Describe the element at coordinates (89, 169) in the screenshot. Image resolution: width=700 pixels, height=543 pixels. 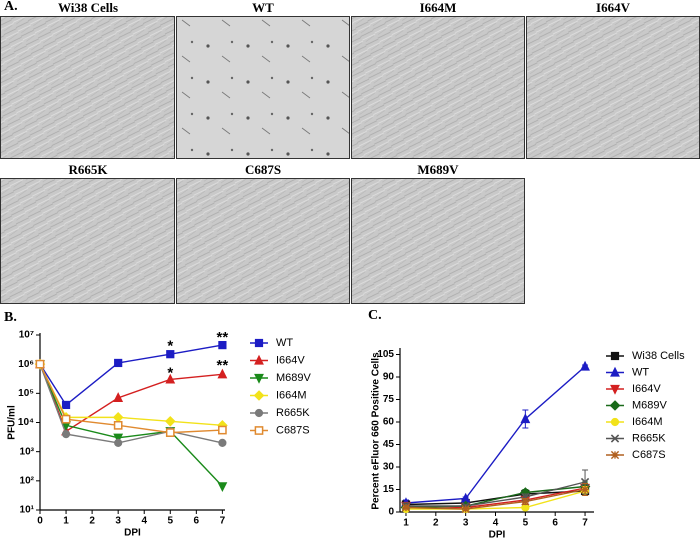
I see `image-title: R665K` at that location.